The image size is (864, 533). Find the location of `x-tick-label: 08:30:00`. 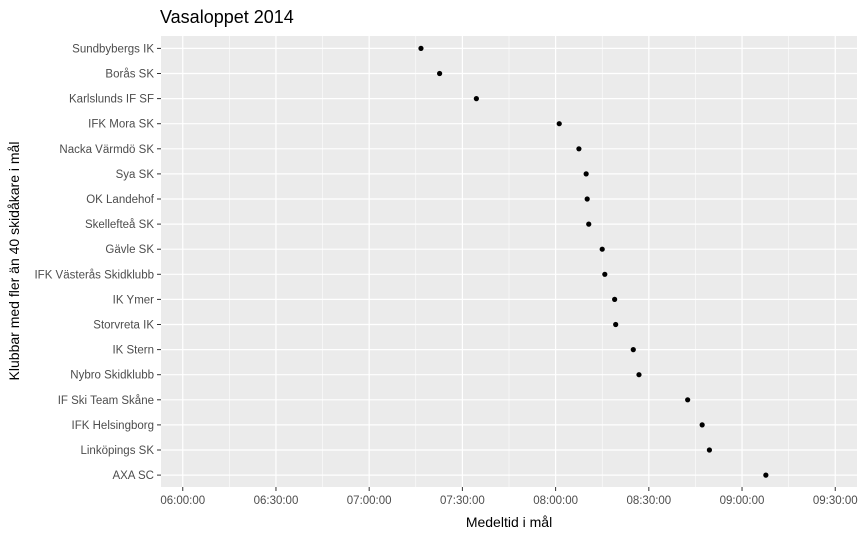

x-tick-label: 08:30:00 is located at coordinates (648, 501).